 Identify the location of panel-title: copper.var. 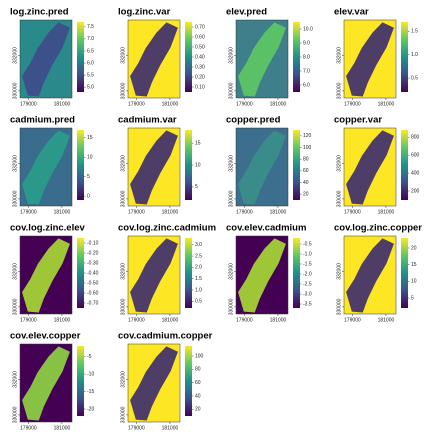
(358, 120).